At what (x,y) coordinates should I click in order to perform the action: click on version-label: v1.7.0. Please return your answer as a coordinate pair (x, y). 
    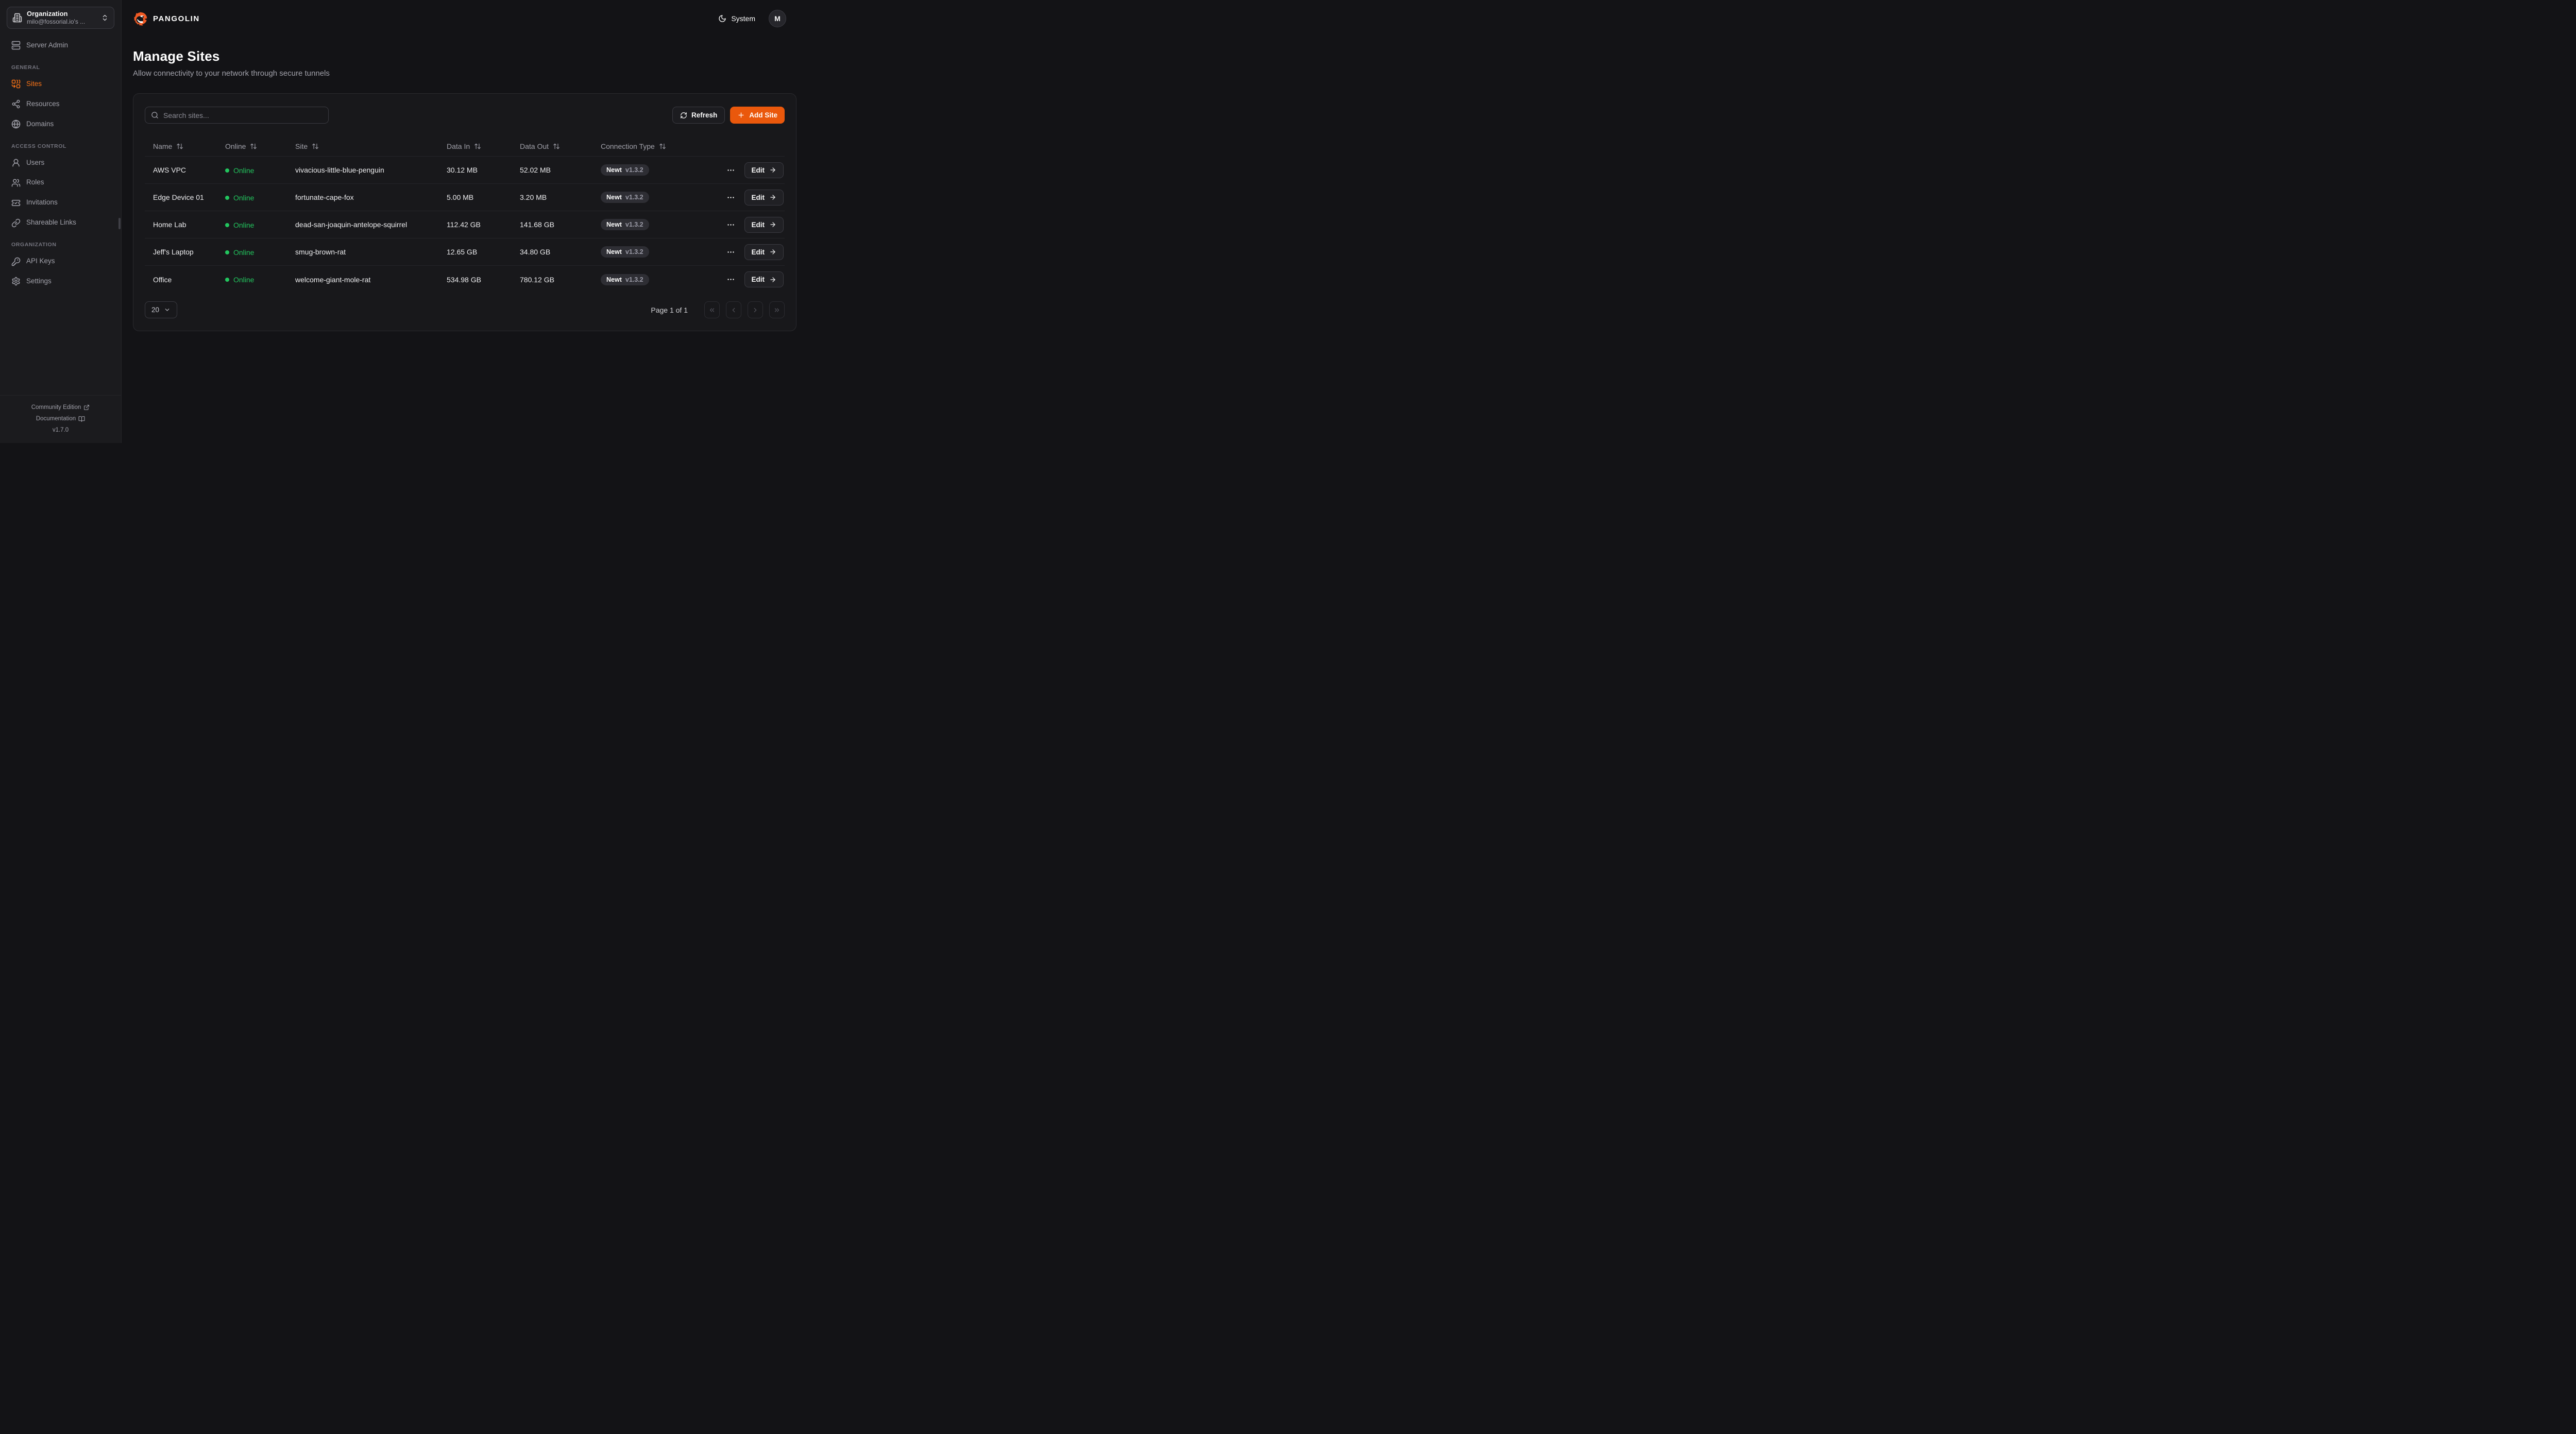
    Looking at the image, I should click on (60, 430).